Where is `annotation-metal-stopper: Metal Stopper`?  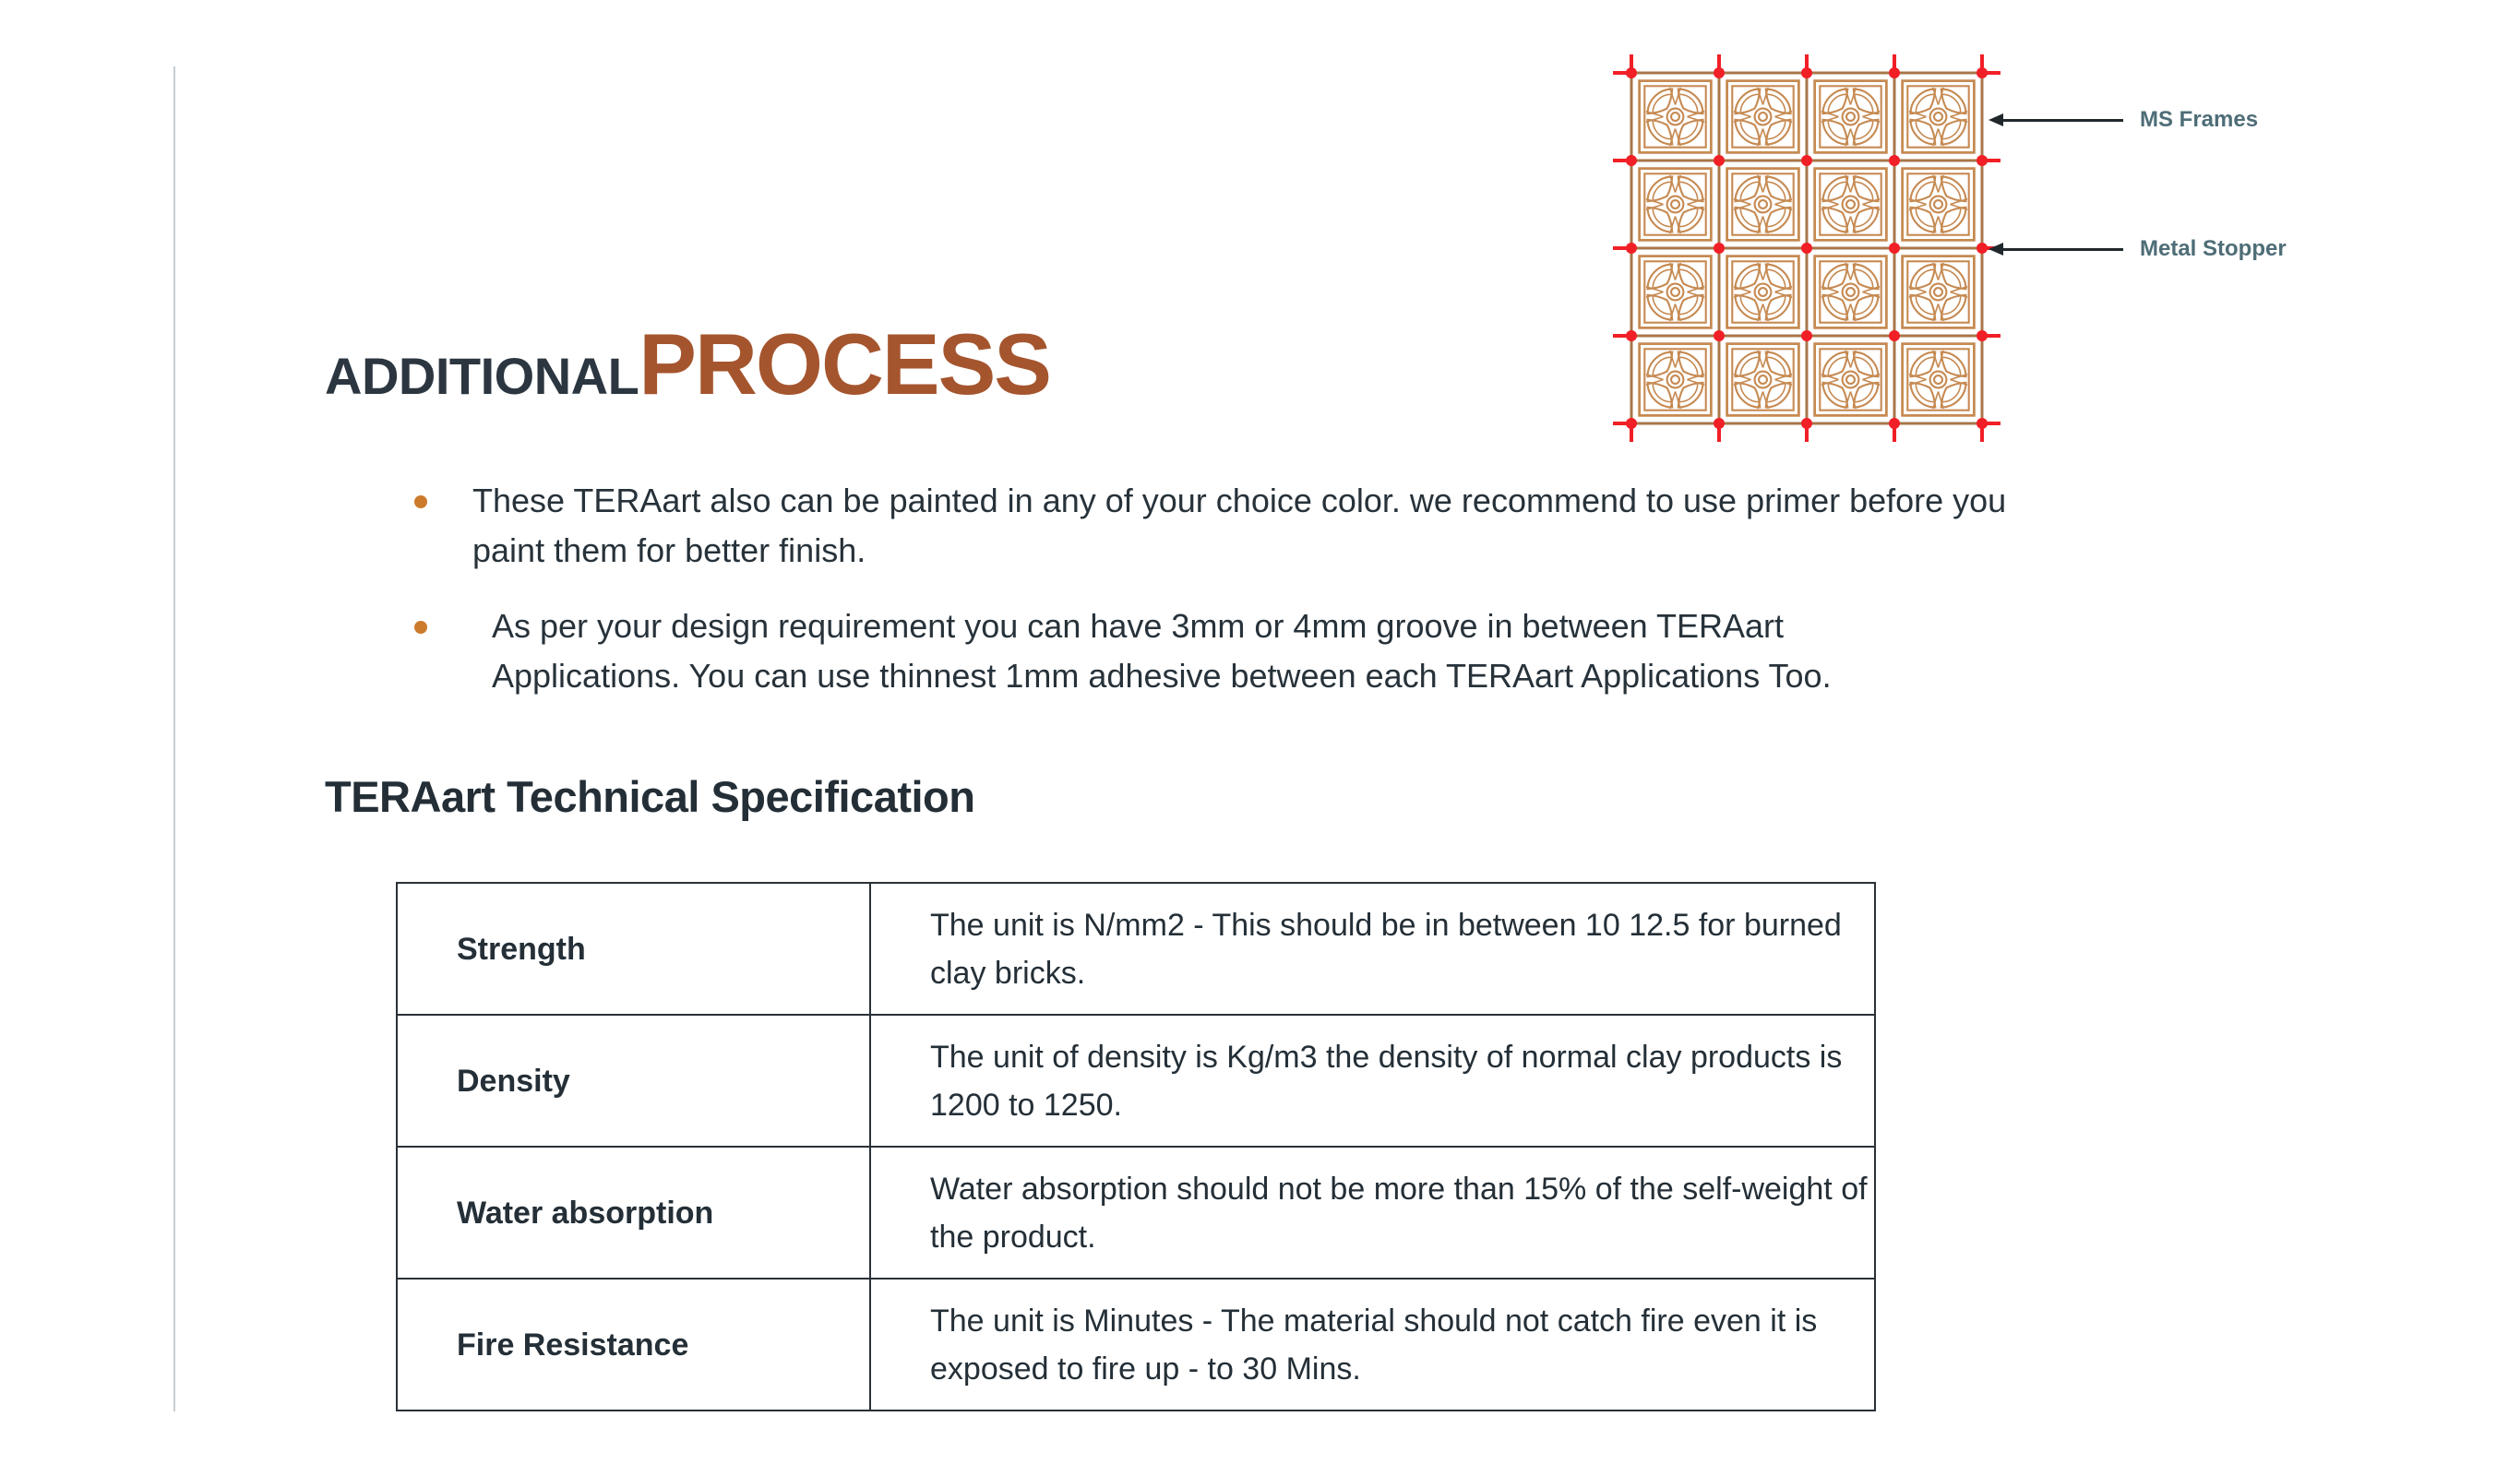 annotation-metal-stopper: Metal Stopper is located at coordinates (2138, 249).